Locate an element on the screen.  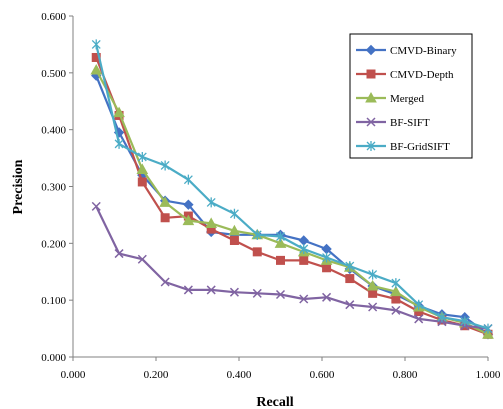
x-tick-label: 0.800 is located at coordinates (405, 375).